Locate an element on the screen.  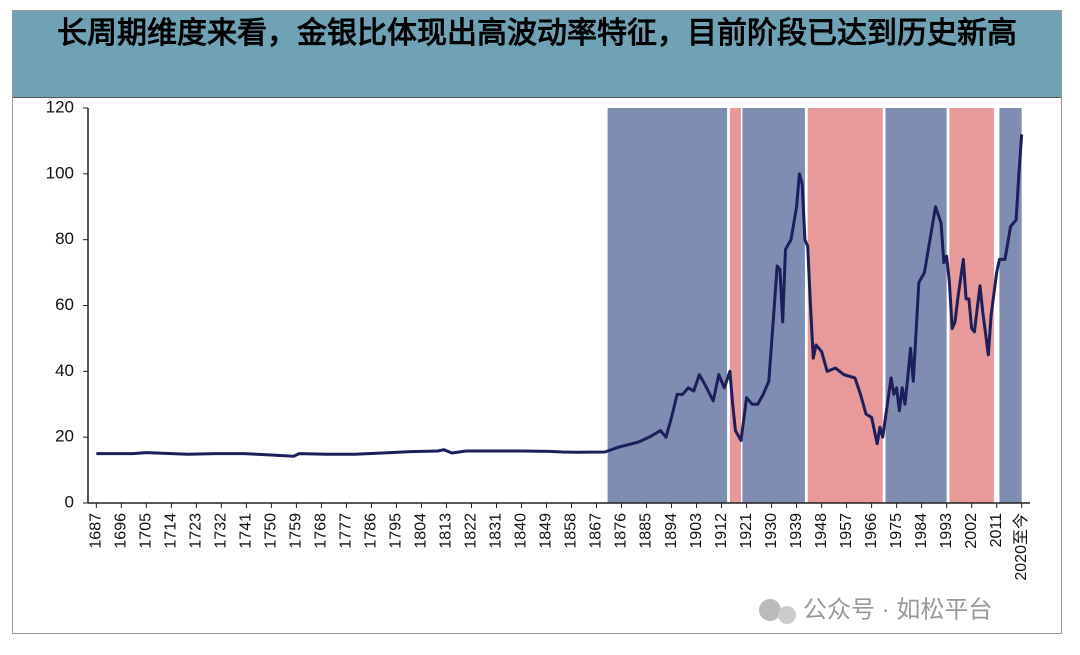
y-tick-label: 120 is located at coordinates (60, 106).